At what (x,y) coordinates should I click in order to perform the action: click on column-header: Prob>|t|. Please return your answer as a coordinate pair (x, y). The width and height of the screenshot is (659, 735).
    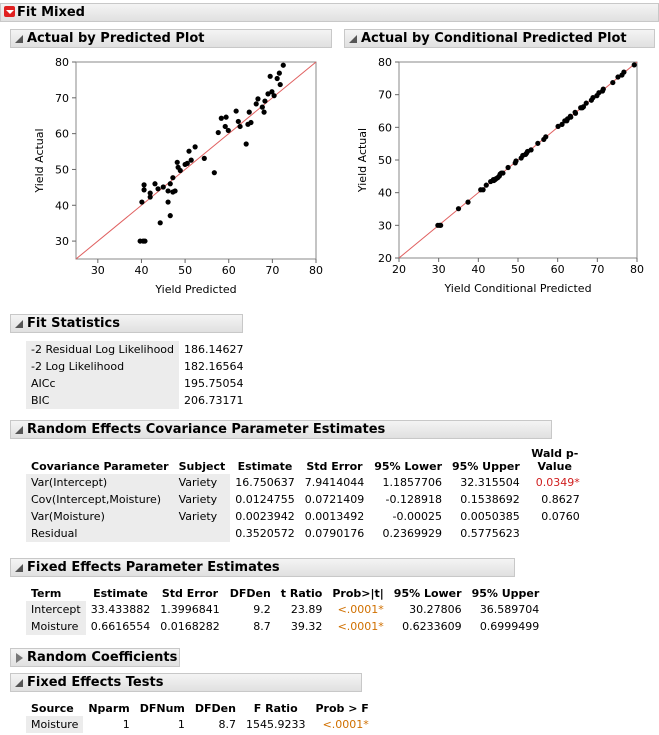
    Looking at the image, I should click on (358, 593).